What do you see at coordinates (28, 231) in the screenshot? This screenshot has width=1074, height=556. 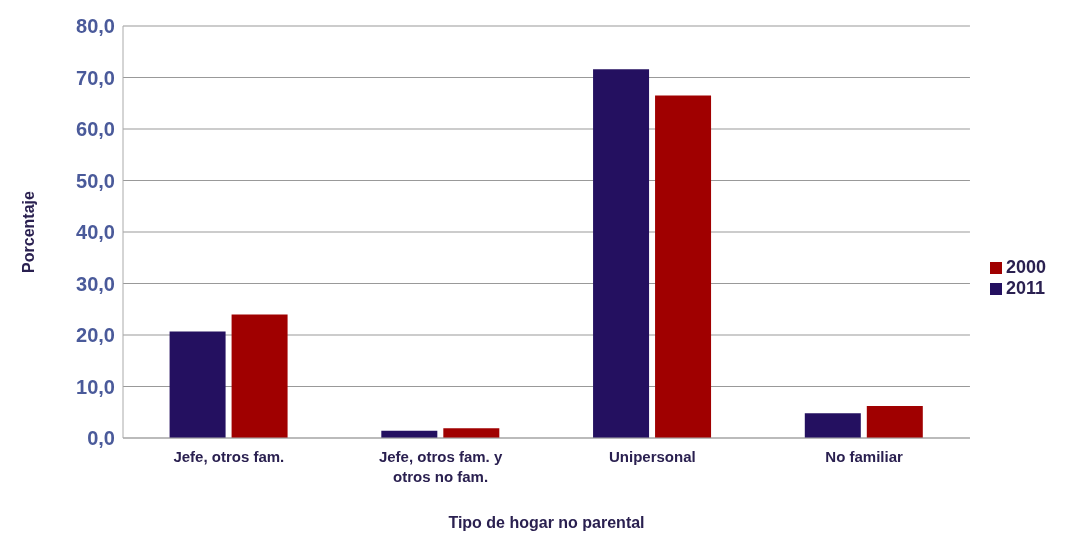 I see `y-axis-title: Porcentaje` at bounding box center [28, 231].